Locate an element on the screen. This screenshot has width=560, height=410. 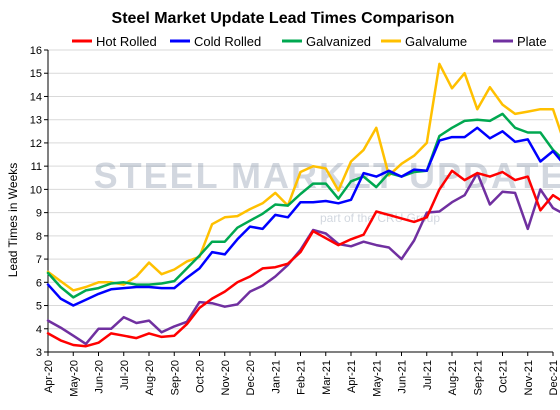
x-tick-label: Apr-20 is located at coordinates (49, 376).